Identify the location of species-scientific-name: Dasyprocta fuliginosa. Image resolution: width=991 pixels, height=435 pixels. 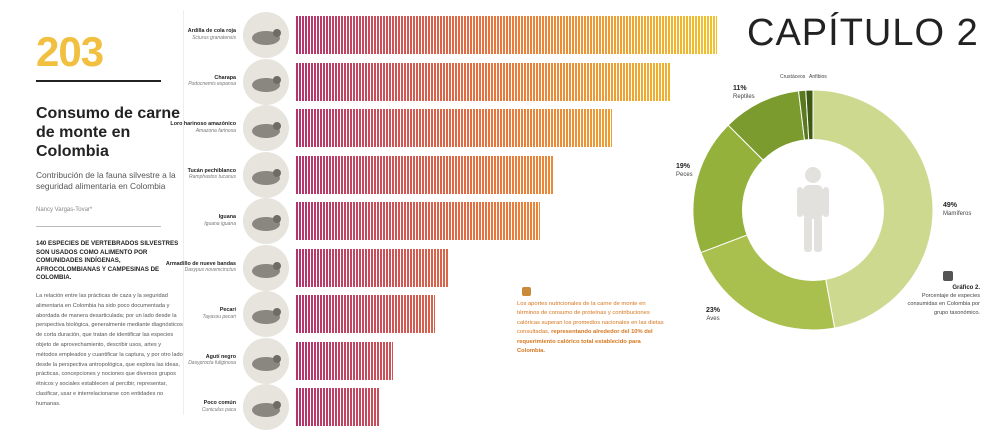
(212, 363).